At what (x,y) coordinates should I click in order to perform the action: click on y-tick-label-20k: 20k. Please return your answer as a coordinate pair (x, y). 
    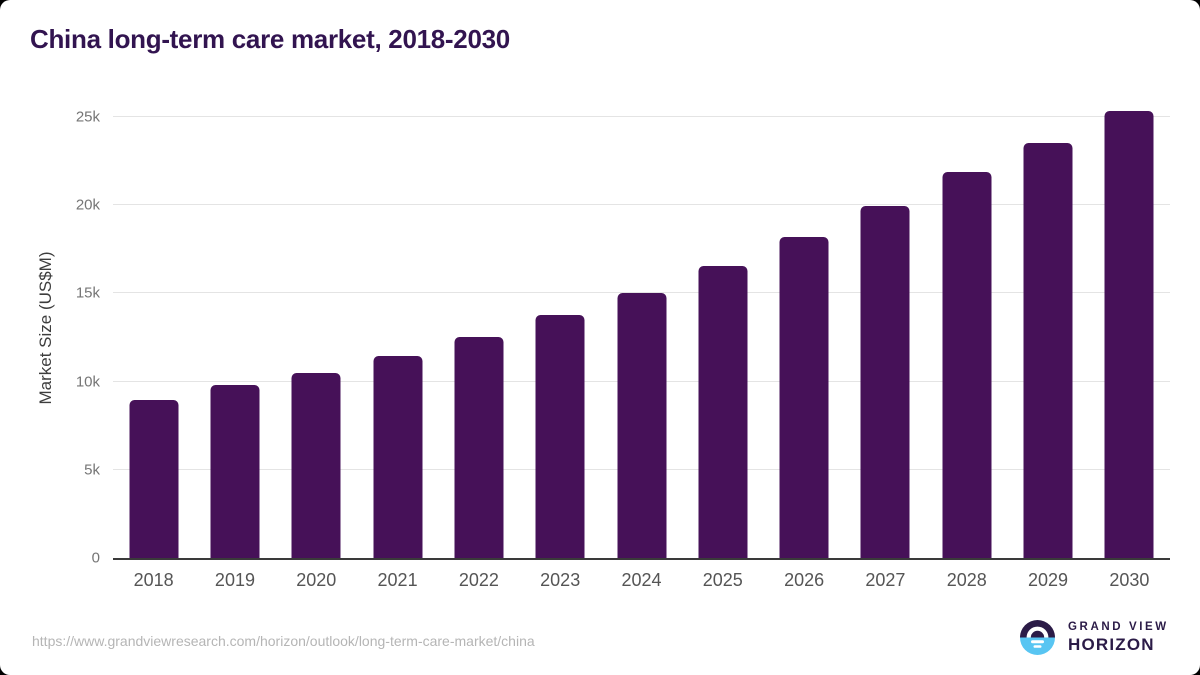
    Looking at the image, I should click on (87, 205).